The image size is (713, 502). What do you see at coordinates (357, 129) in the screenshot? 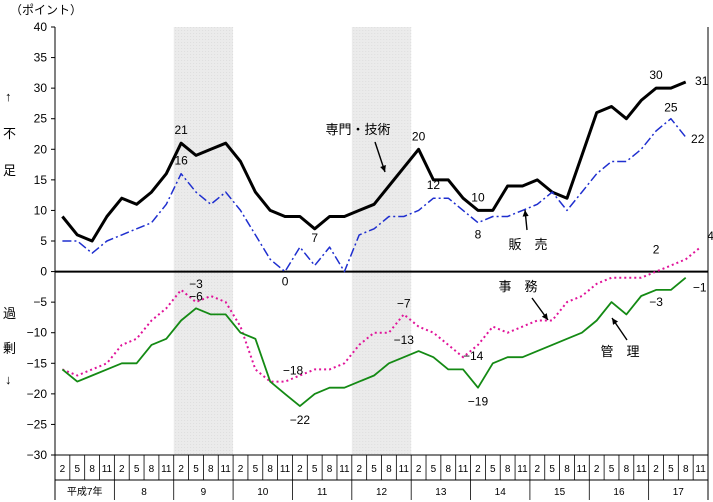
I see `series-label-0: 専門・技術` at bounding box center [357, 129].